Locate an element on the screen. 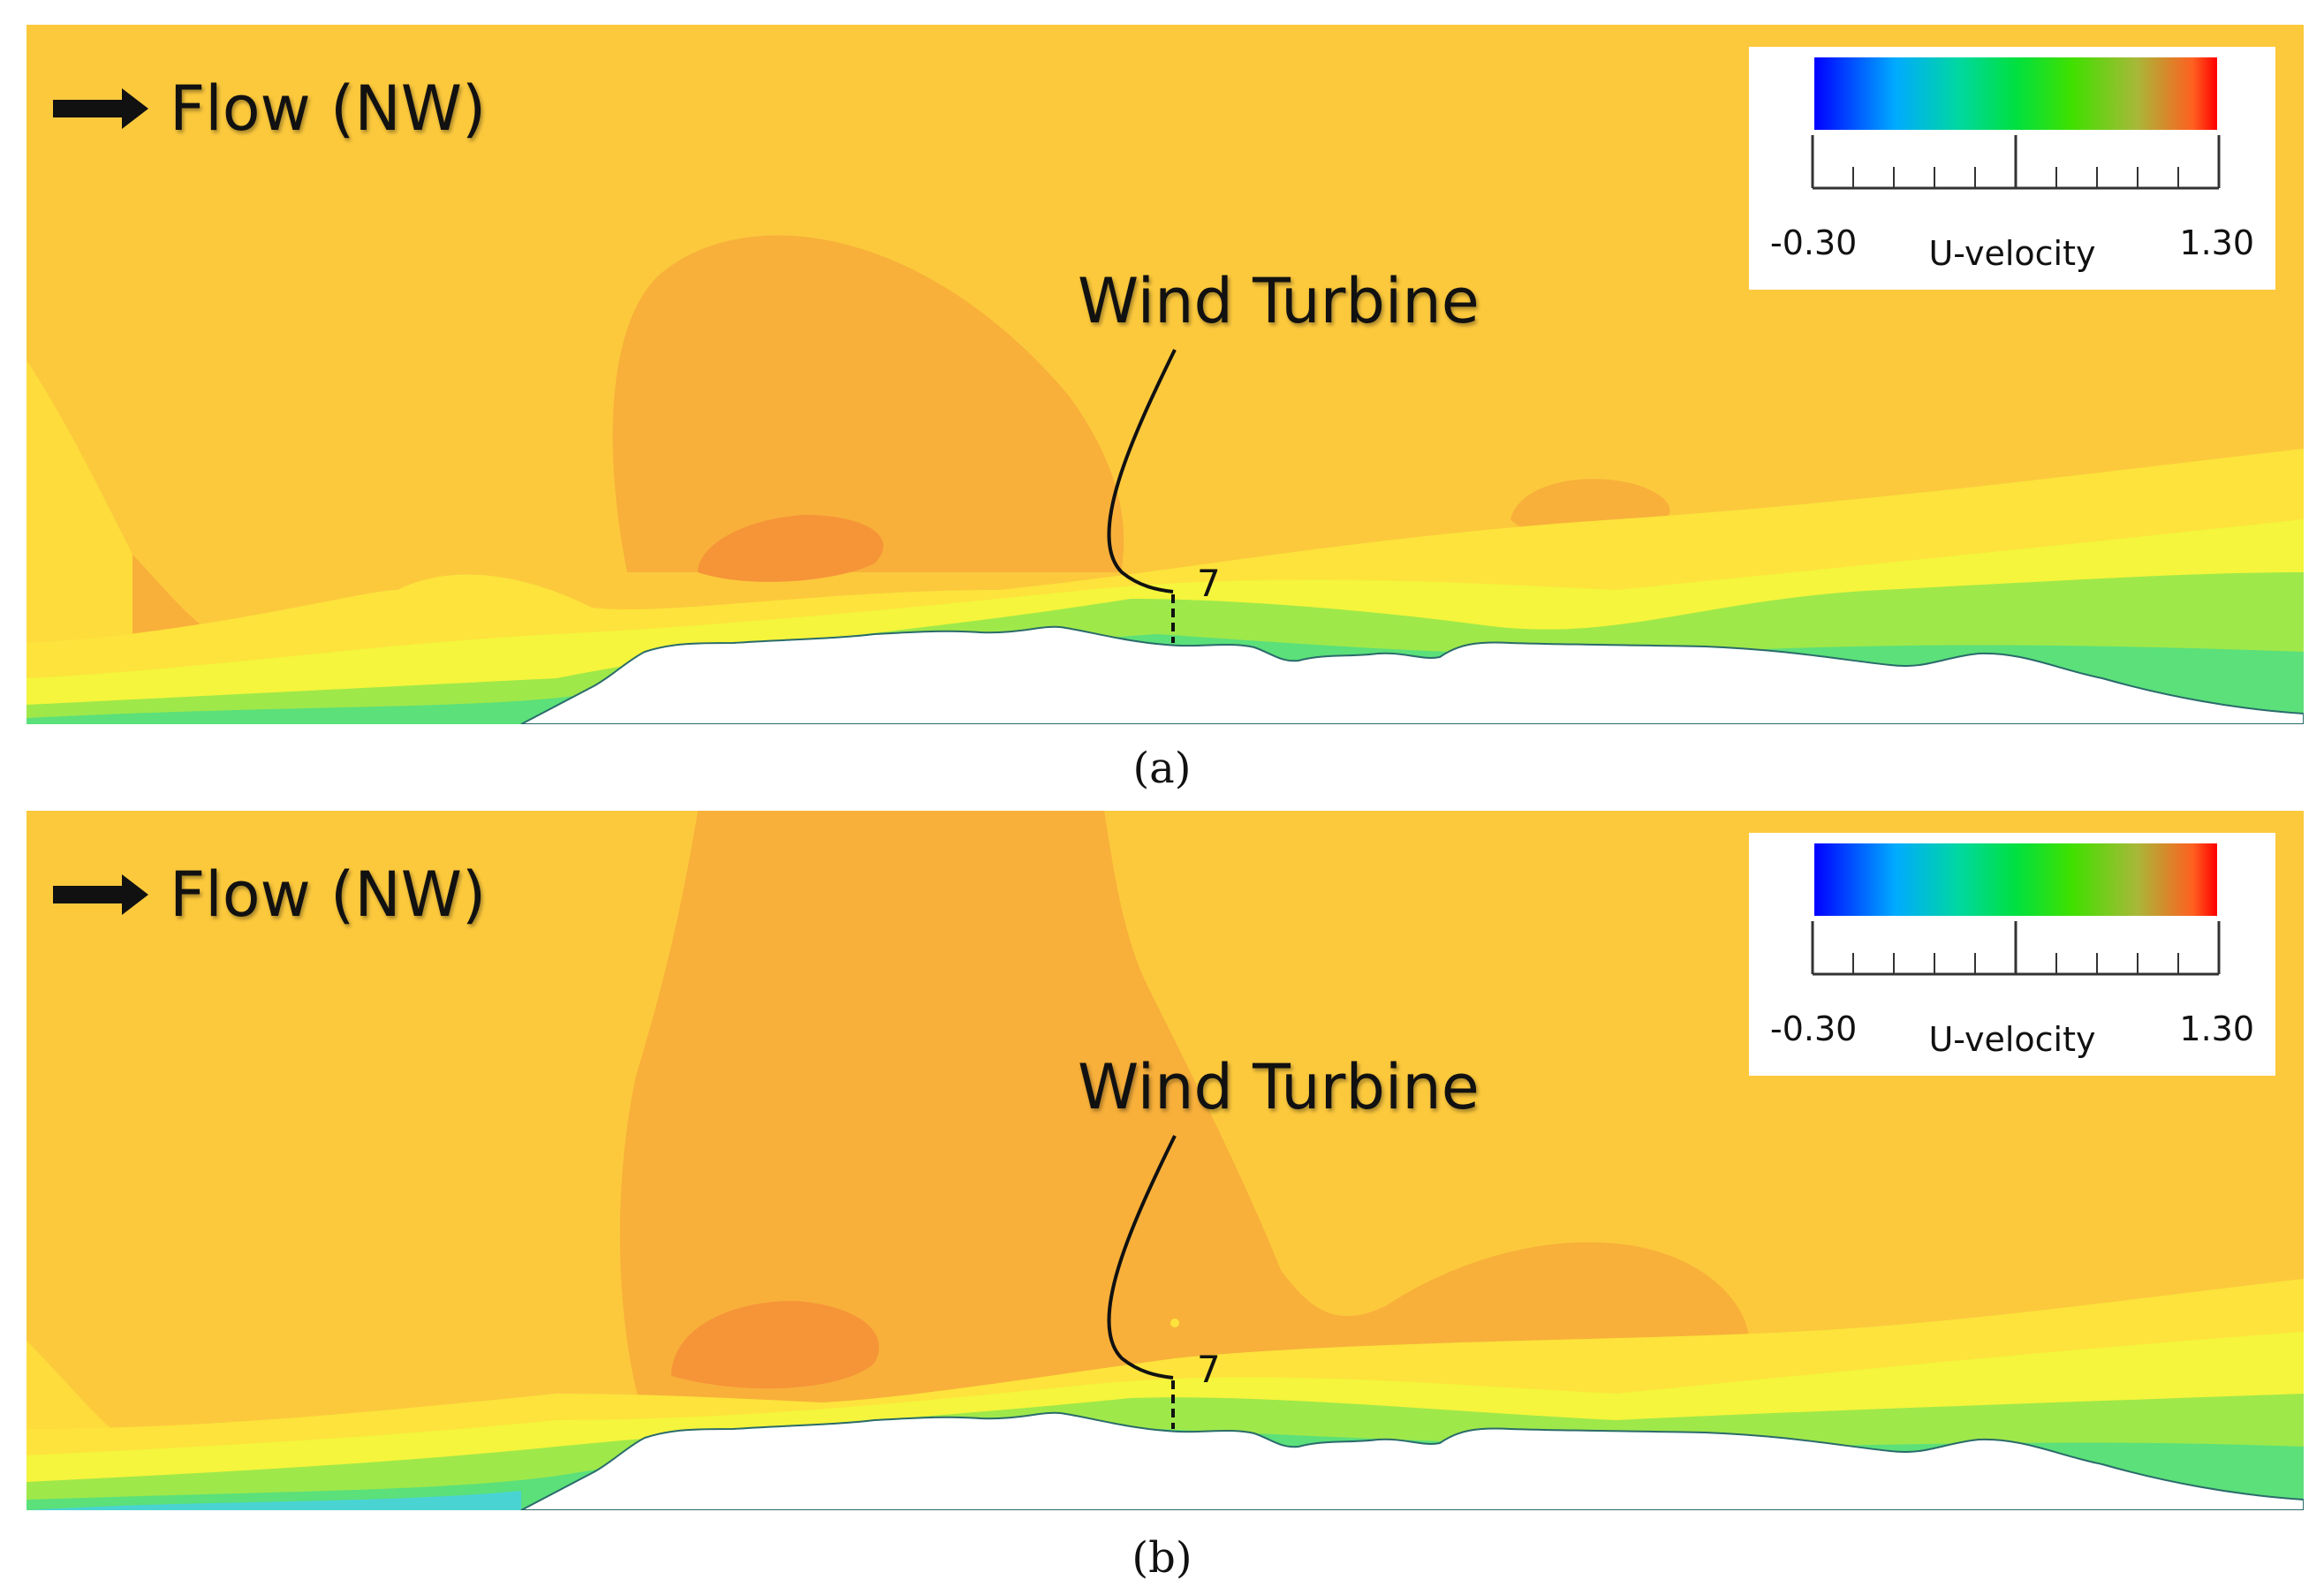  caption-a: (a) is located at coordinates (1162, 768).